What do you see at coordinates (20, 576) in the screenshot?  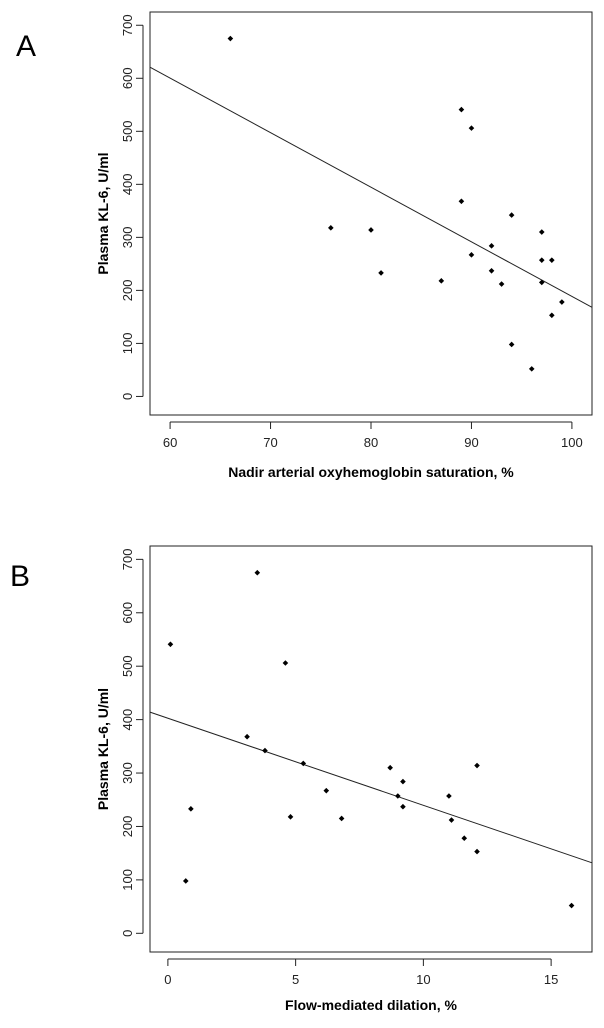 I see `panel-letter: B` at bounding box center [20, 576].